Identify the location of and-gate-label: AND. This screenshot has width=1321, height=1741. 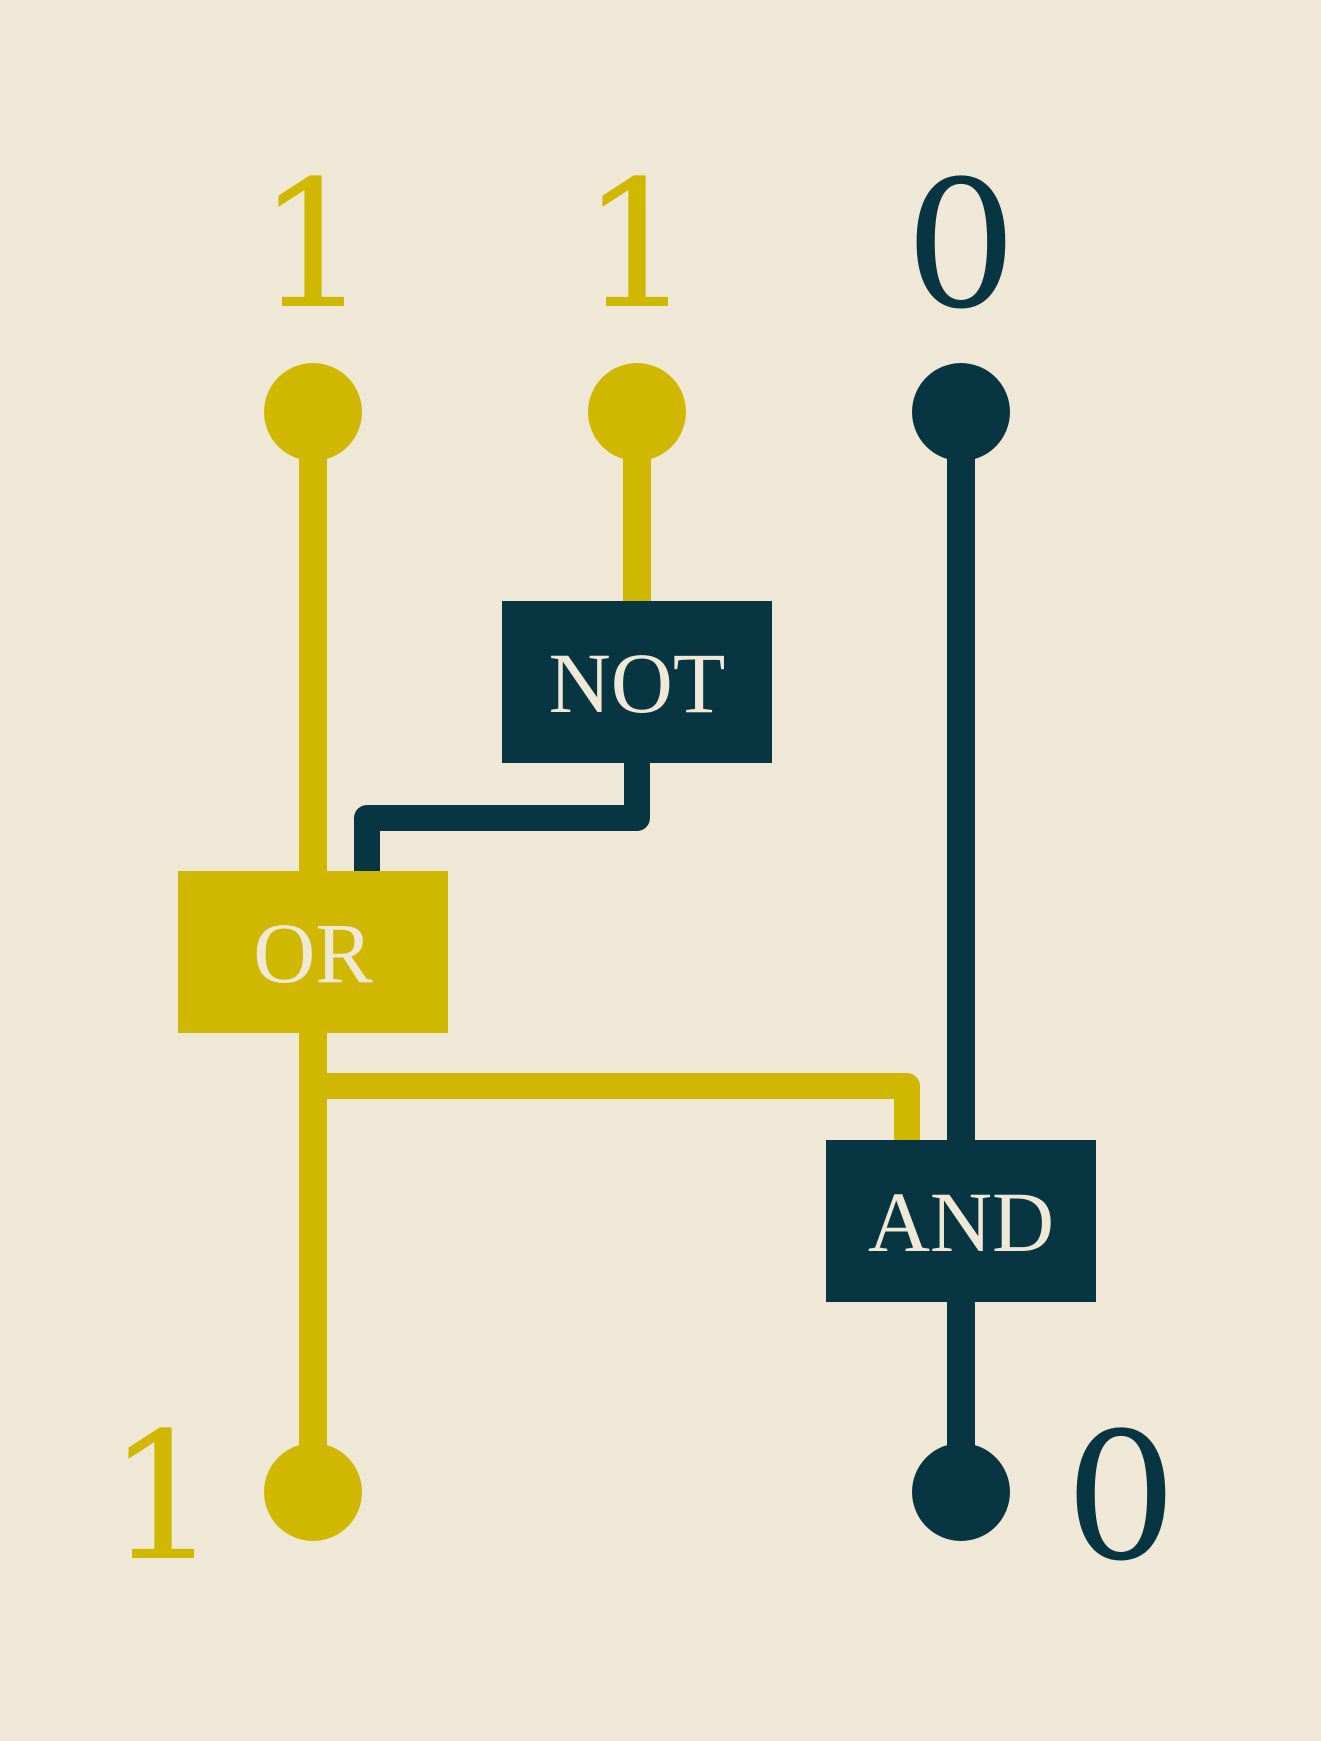
(961, 1222).